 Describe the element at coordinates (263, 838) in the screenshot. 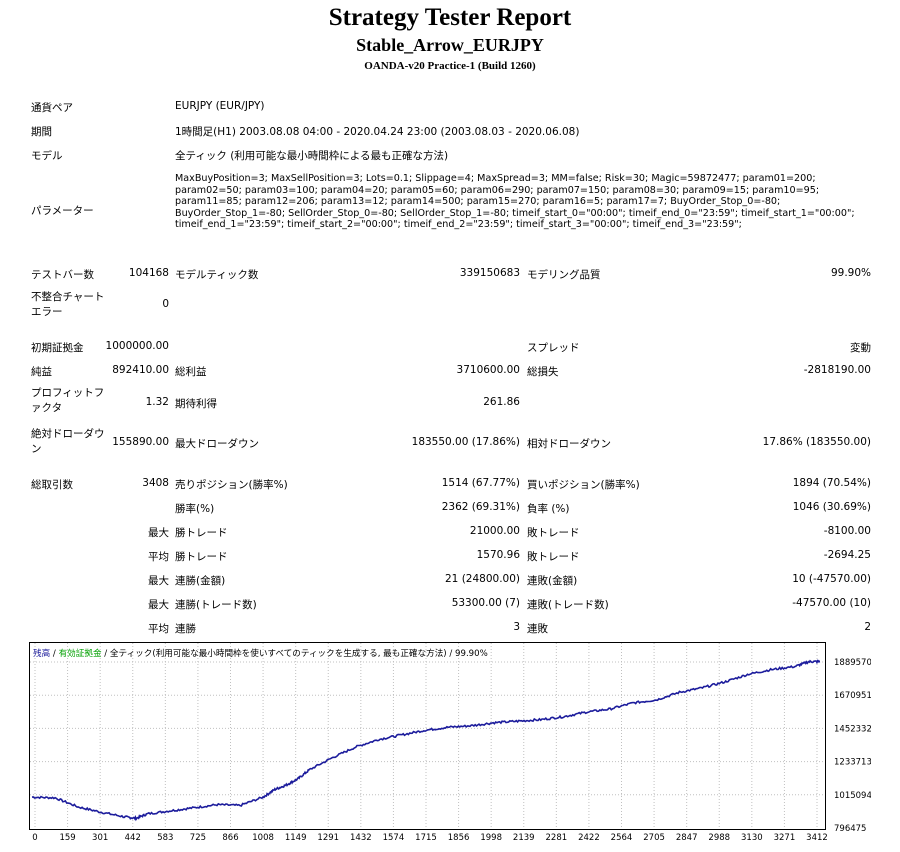

I see `x-tick-label: 1008` at that location.